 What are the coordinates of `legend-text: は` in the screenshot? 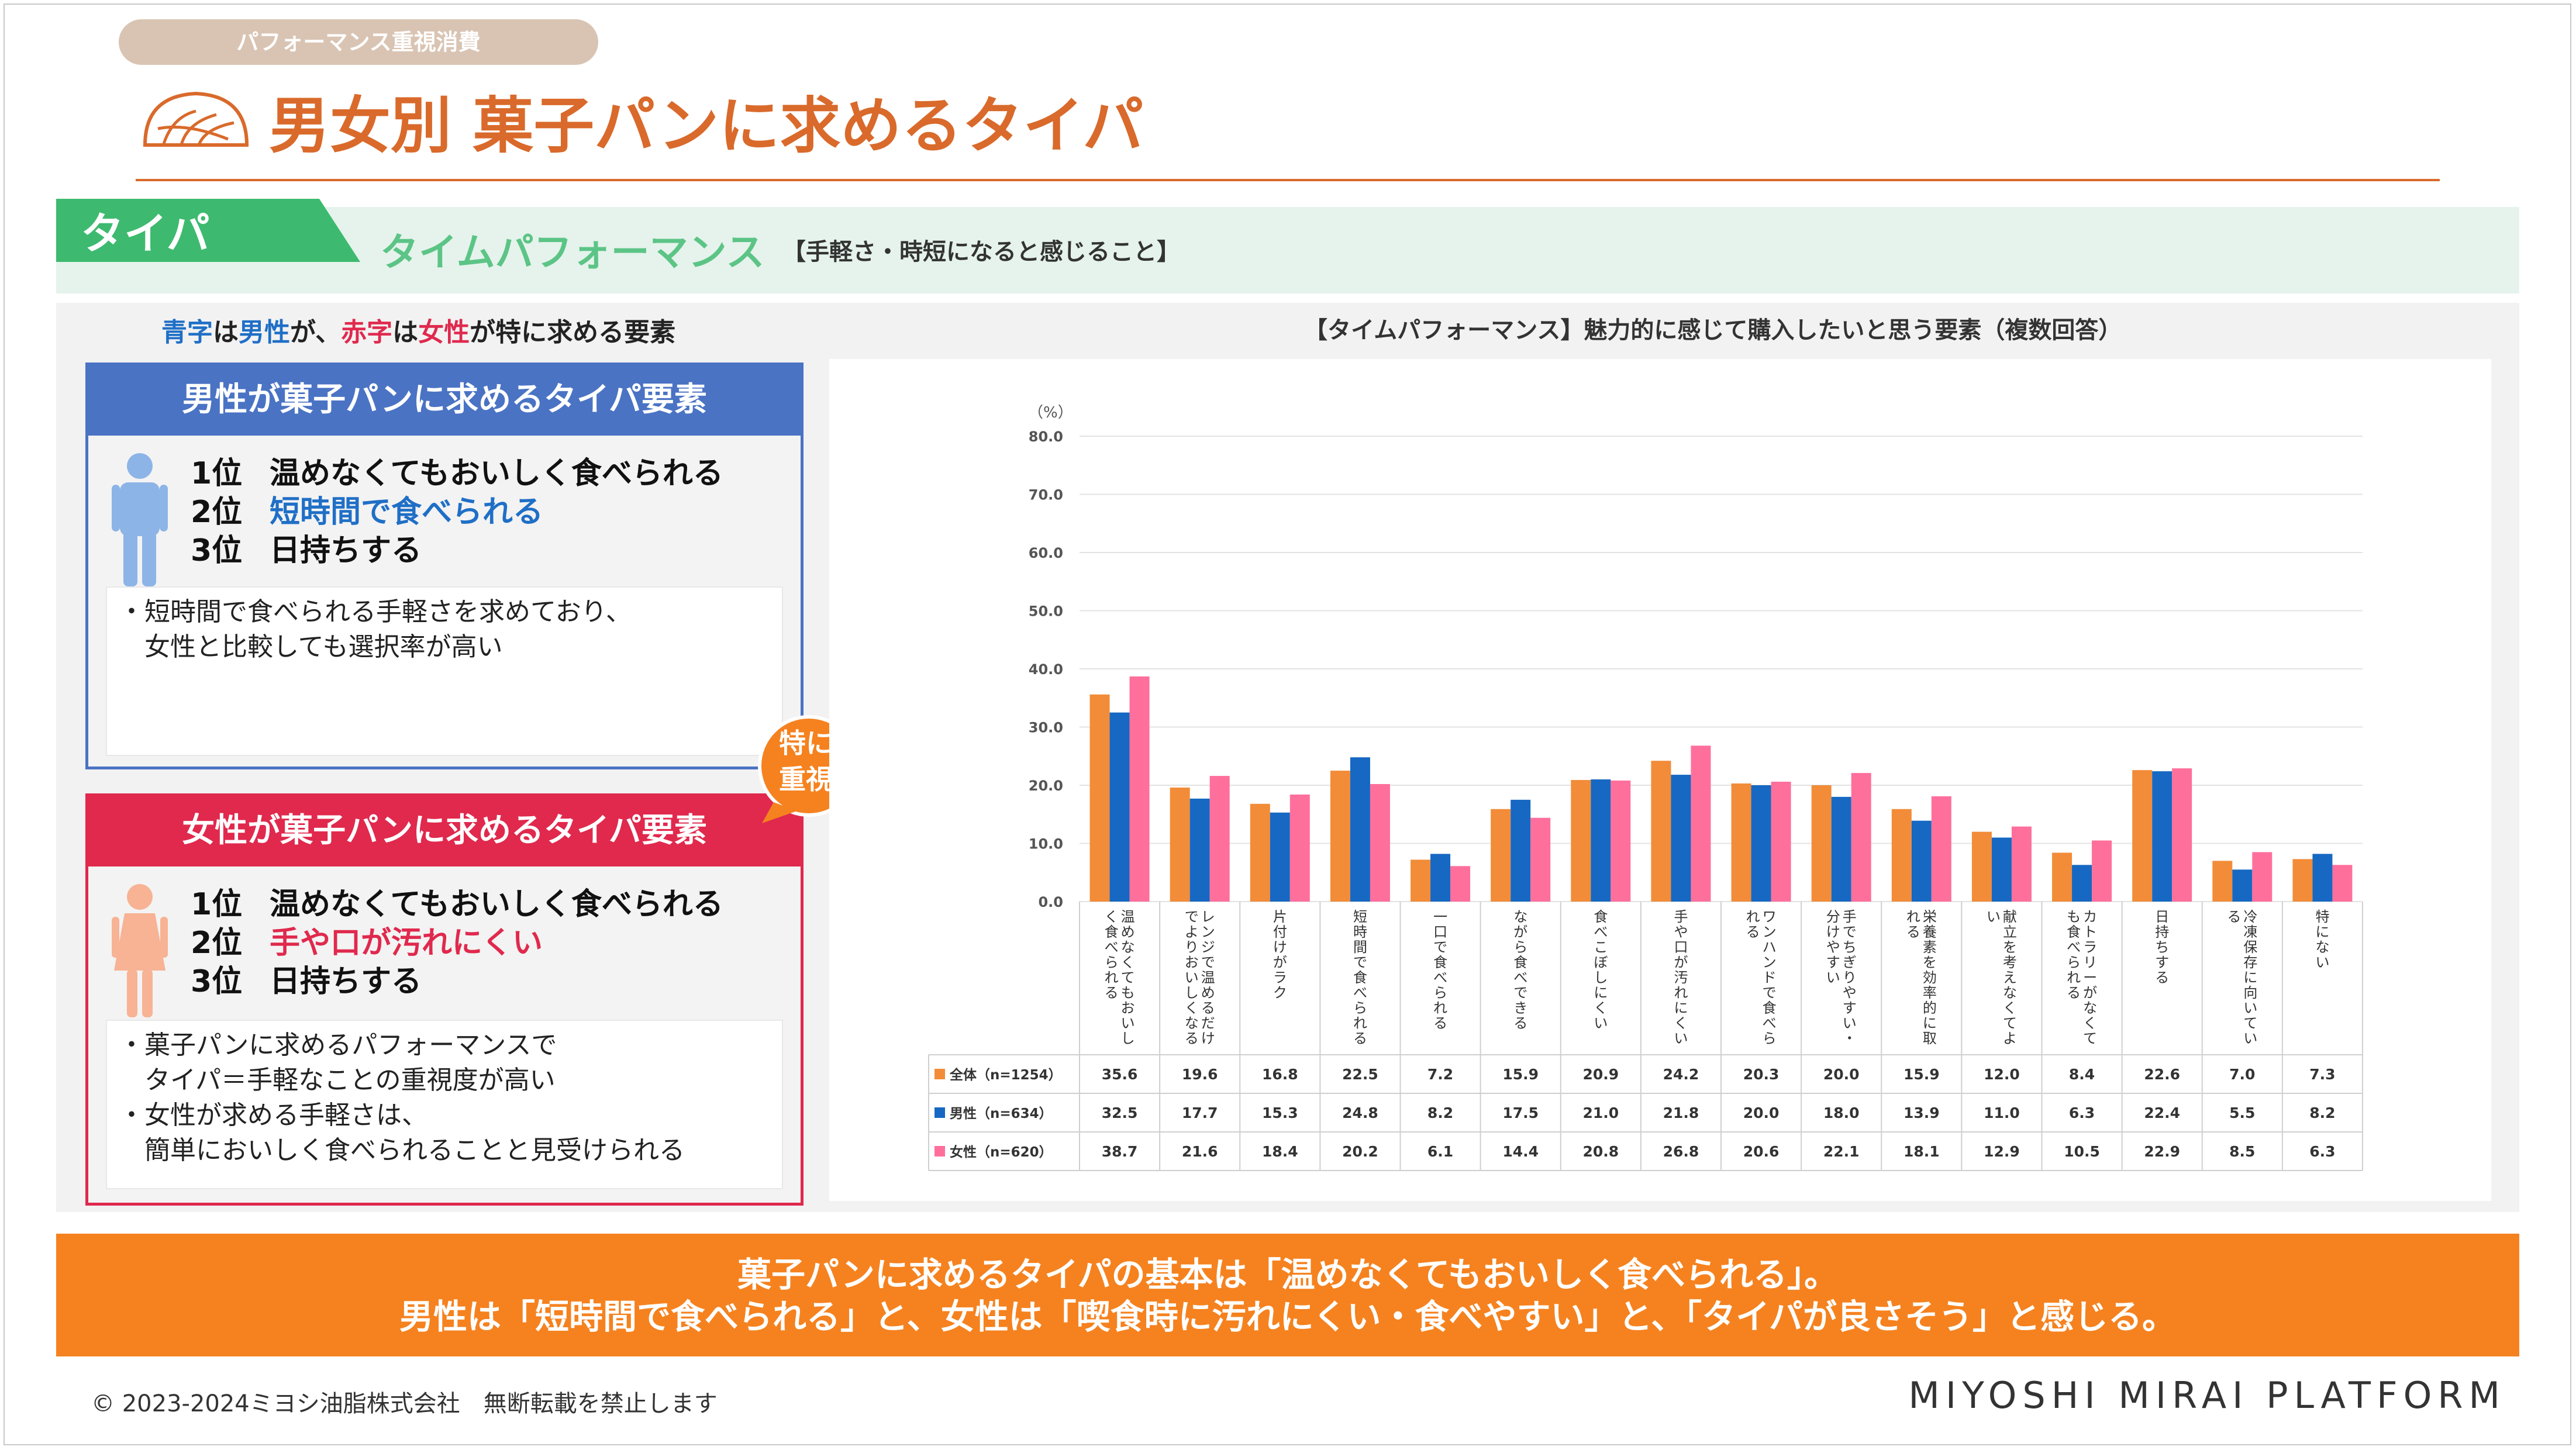 It's located at (226, 332).